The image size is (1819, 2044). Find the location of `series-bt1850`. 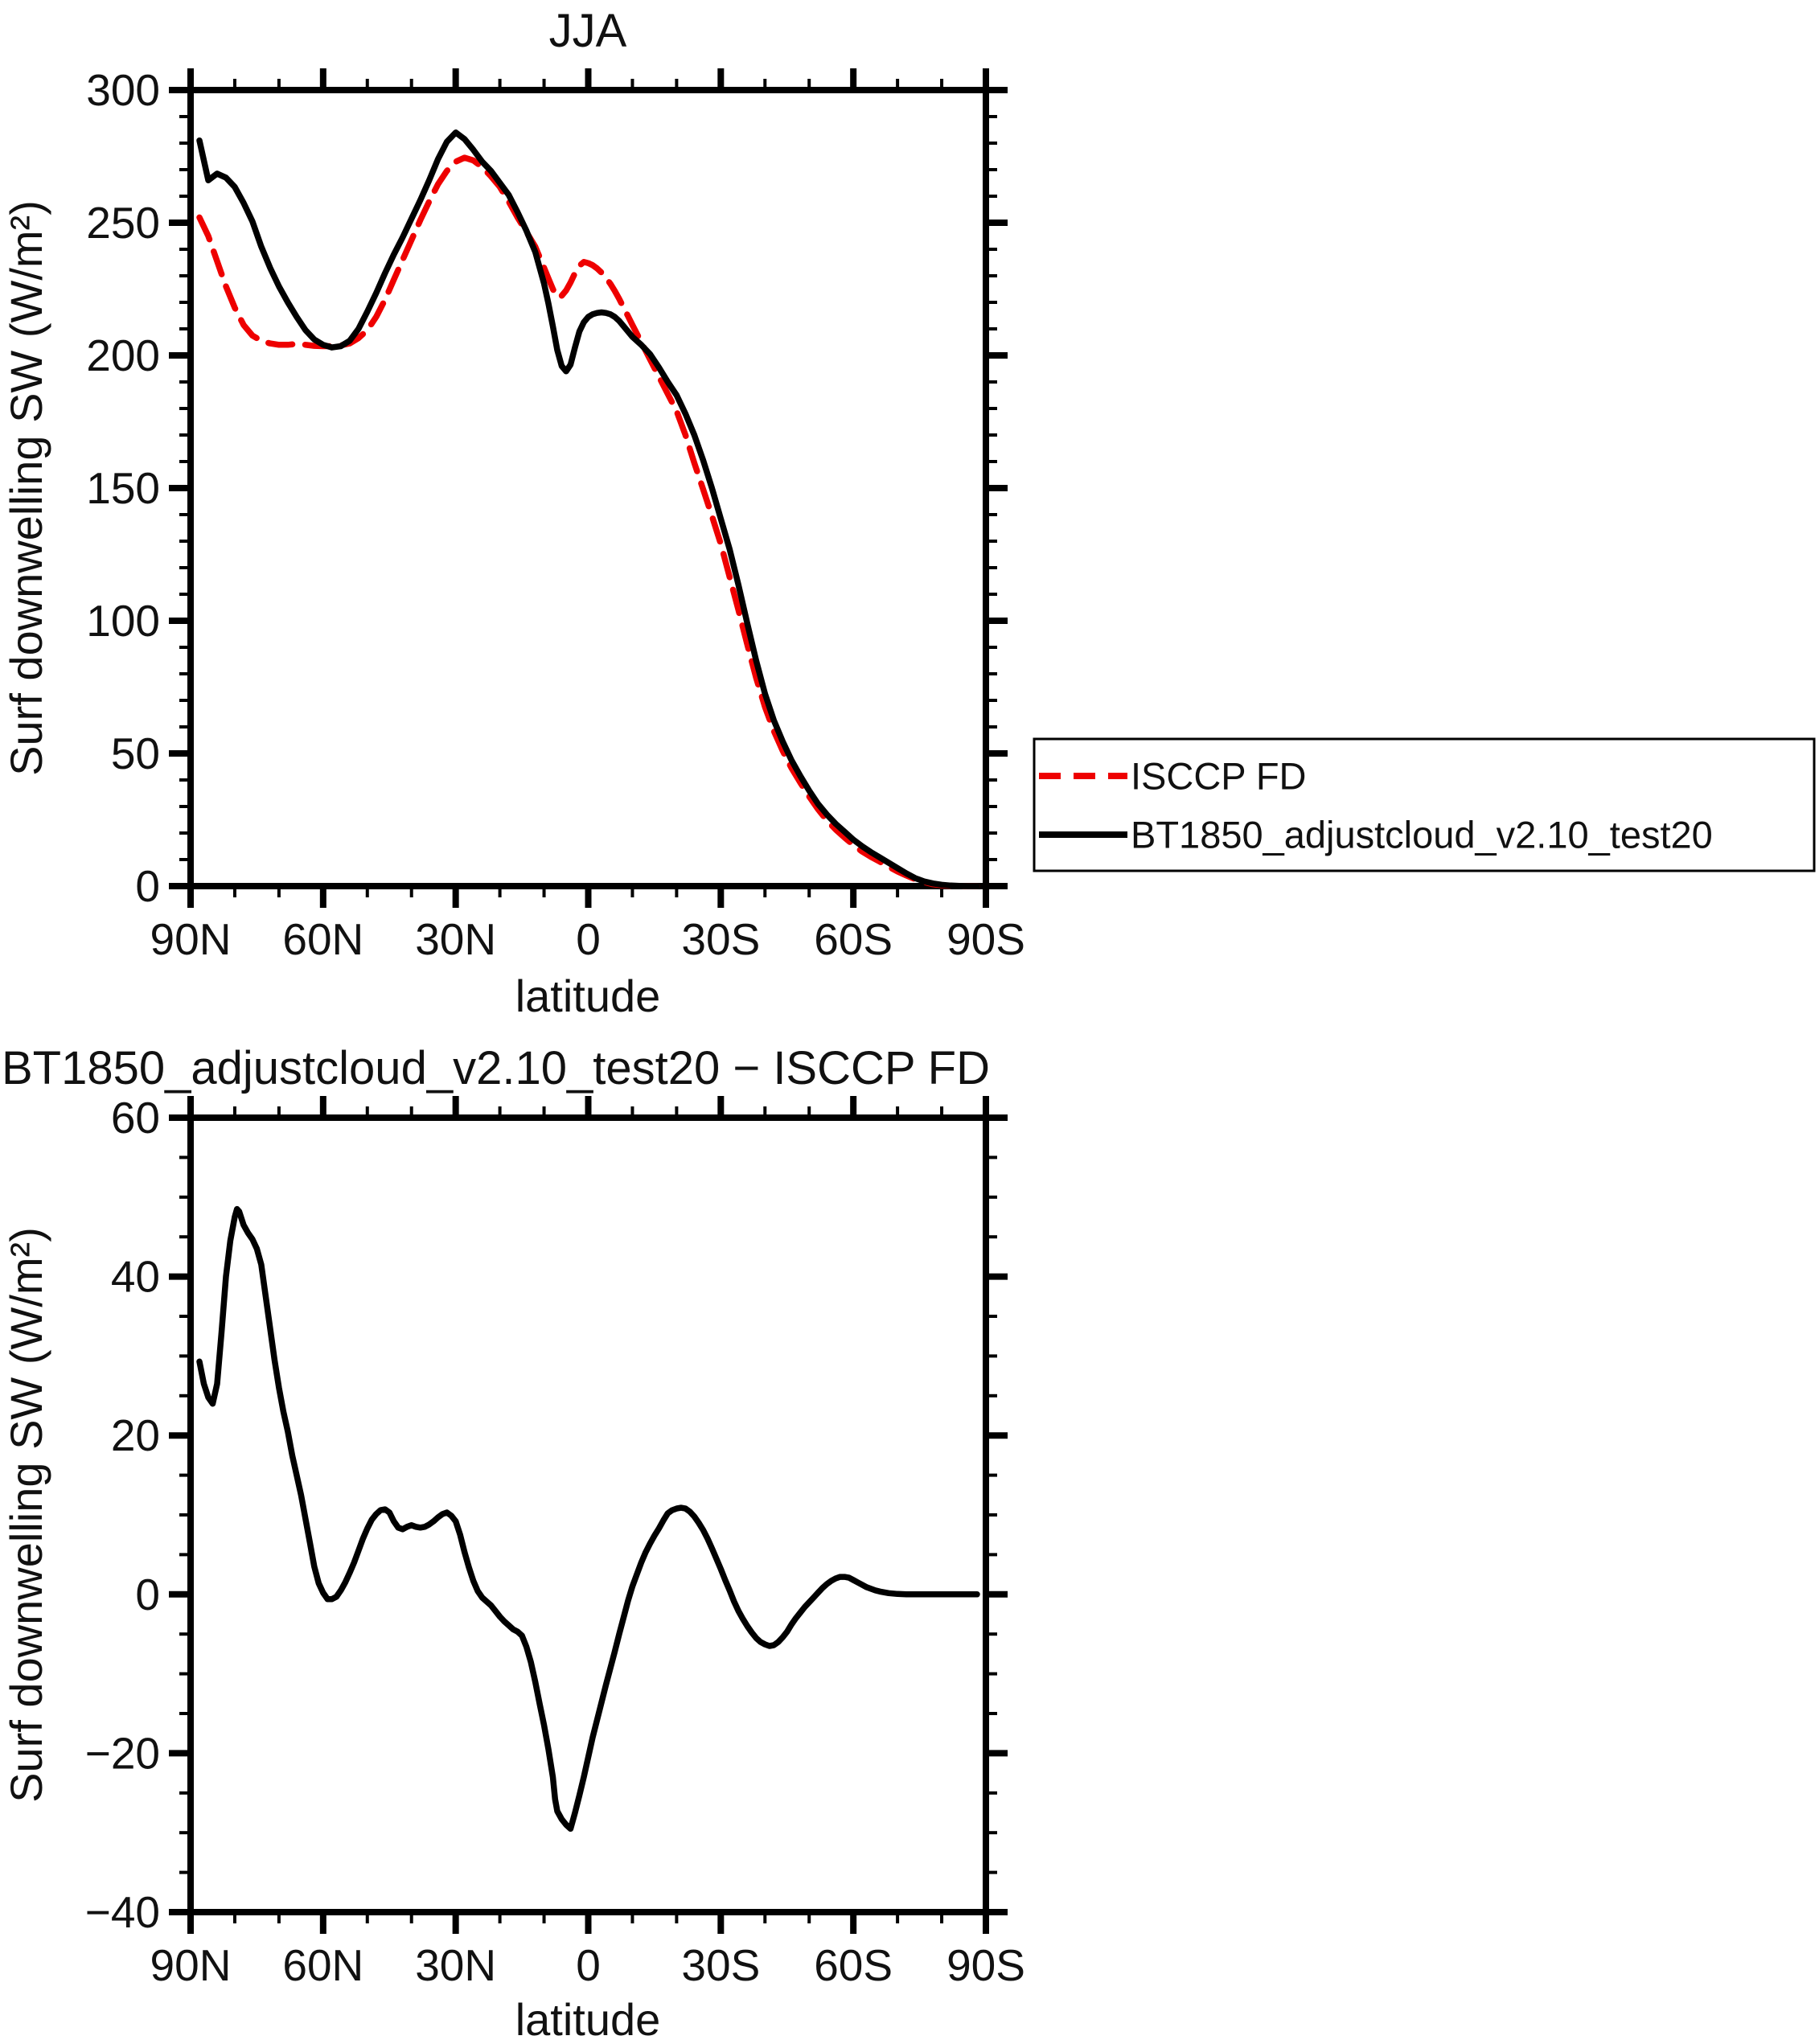

series-bt1850 is located at coordinates (588, 1519).